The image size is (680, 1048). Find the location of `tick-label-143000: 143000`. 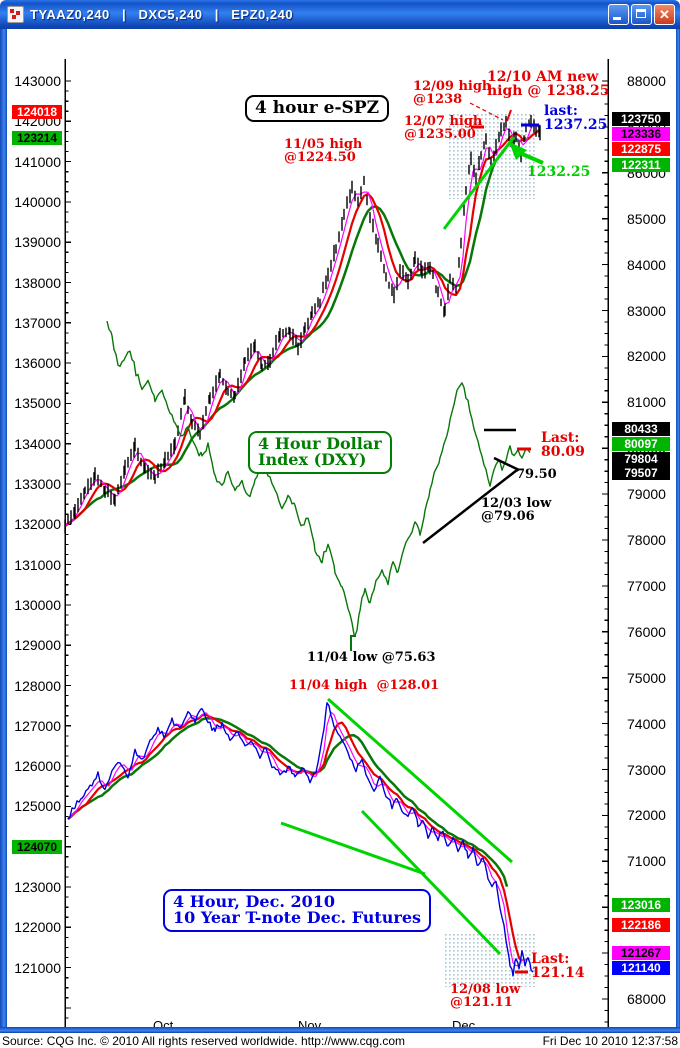

tick-label-143000: 143000 is located at coordinates (37, 81).